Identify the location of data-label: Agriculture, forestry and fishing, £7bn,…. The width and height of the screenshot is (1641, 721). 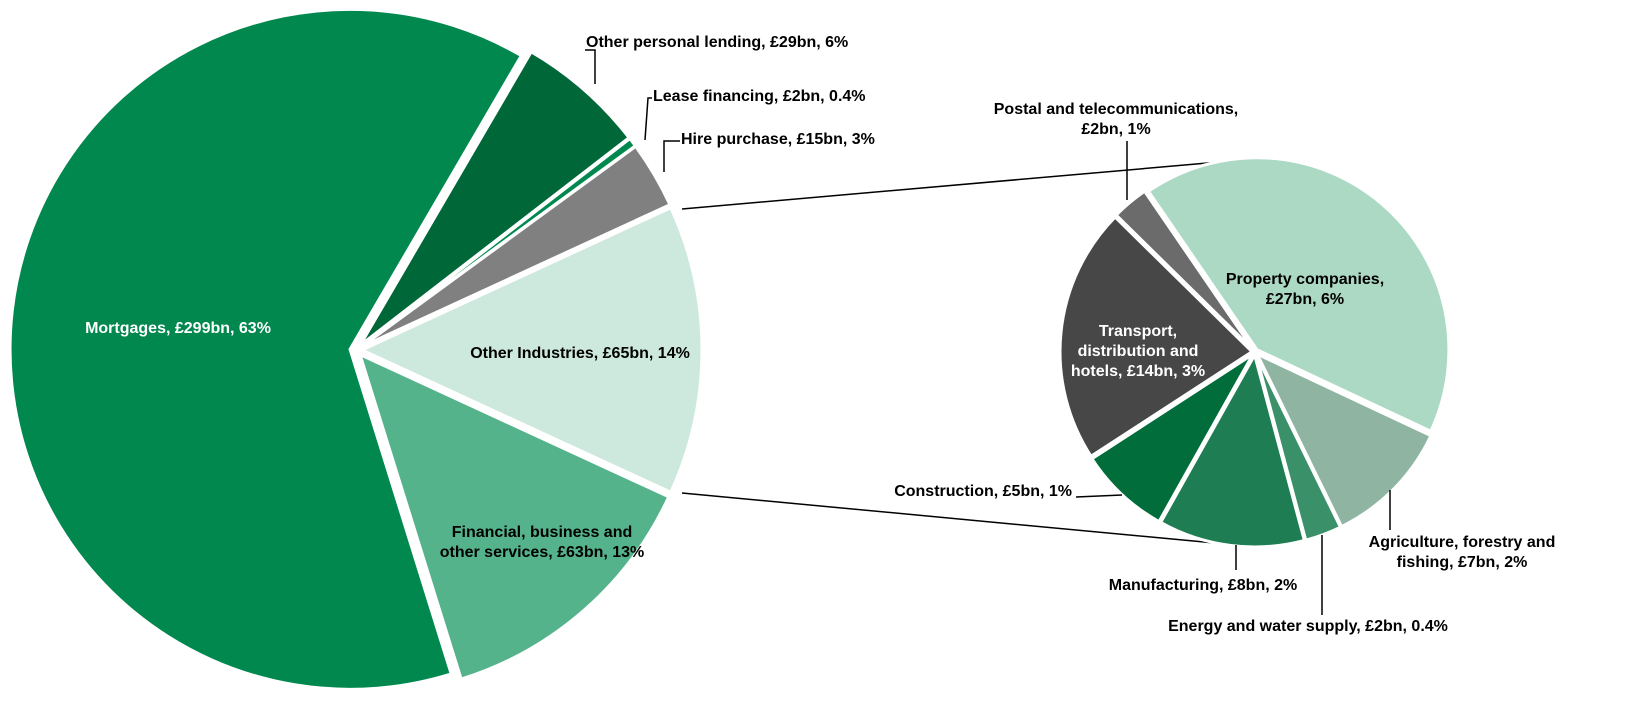
(1462, 552).